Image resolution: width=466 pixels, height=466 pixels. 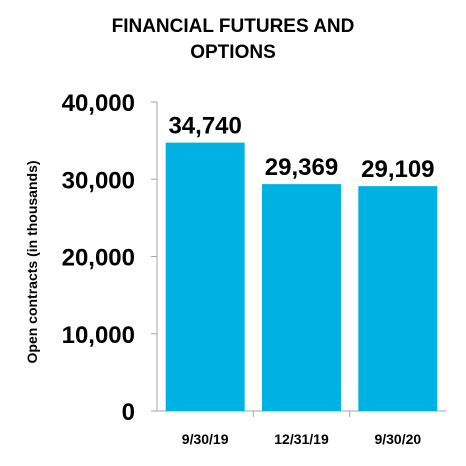 I want to click on data-label: 29,109, so click(x=397, y=169).